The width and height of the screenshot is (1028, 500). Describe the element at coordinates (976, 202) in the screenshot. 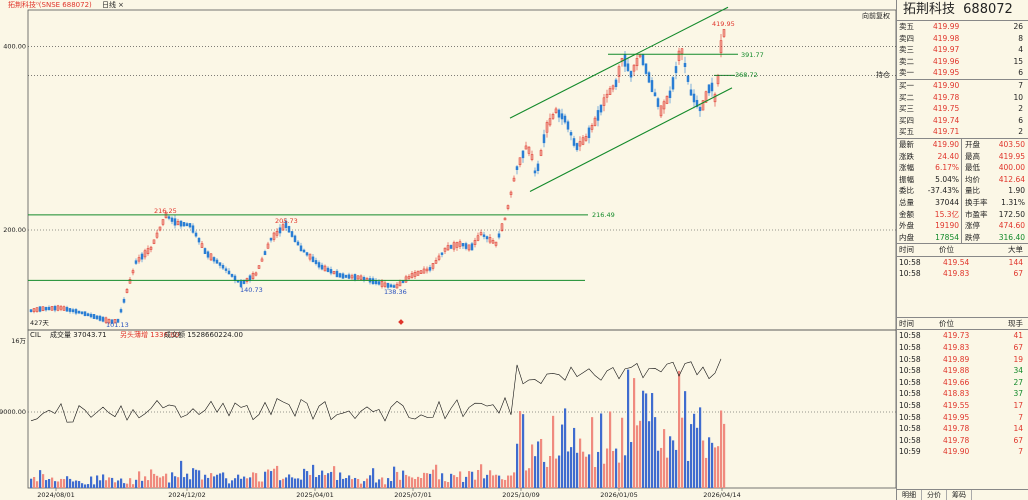

I see `stat-label: 换手率` at that location.